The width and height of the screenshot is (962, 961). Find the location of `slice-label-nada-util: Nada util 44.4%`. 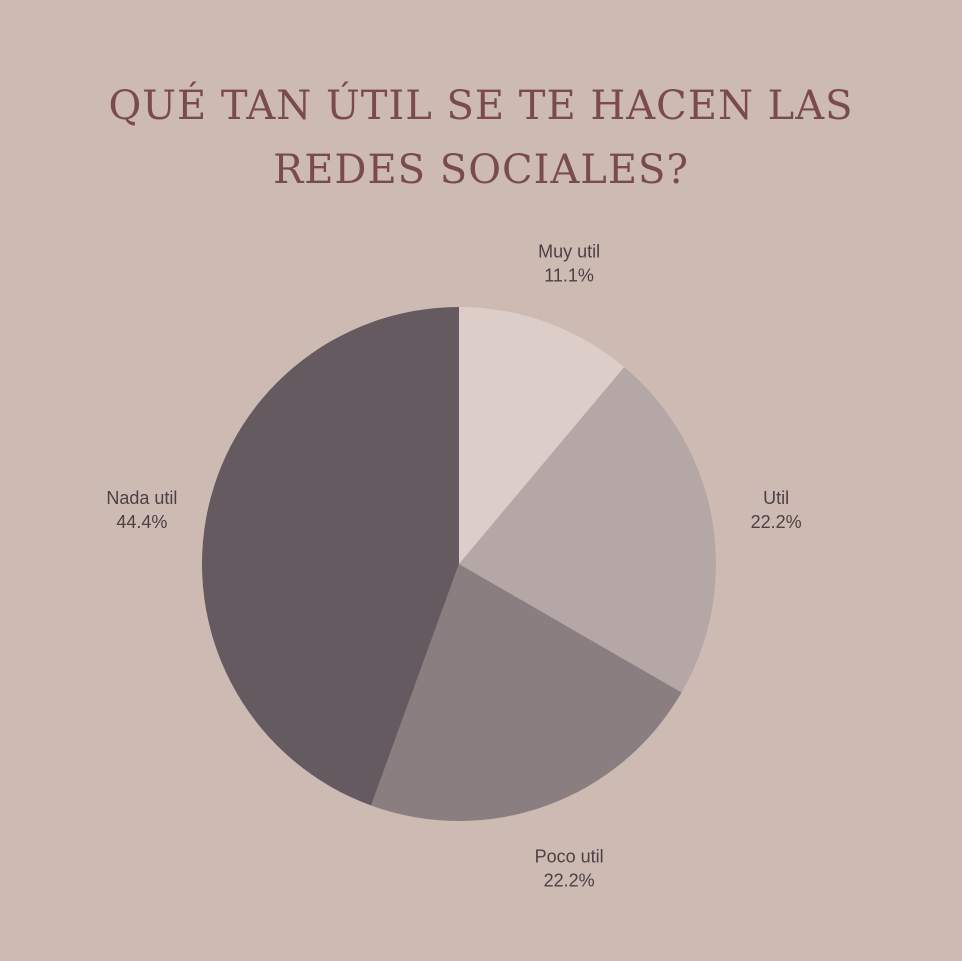

slice-label-nada-util: Nada util 44.4% is located at coordinates (141, 510).